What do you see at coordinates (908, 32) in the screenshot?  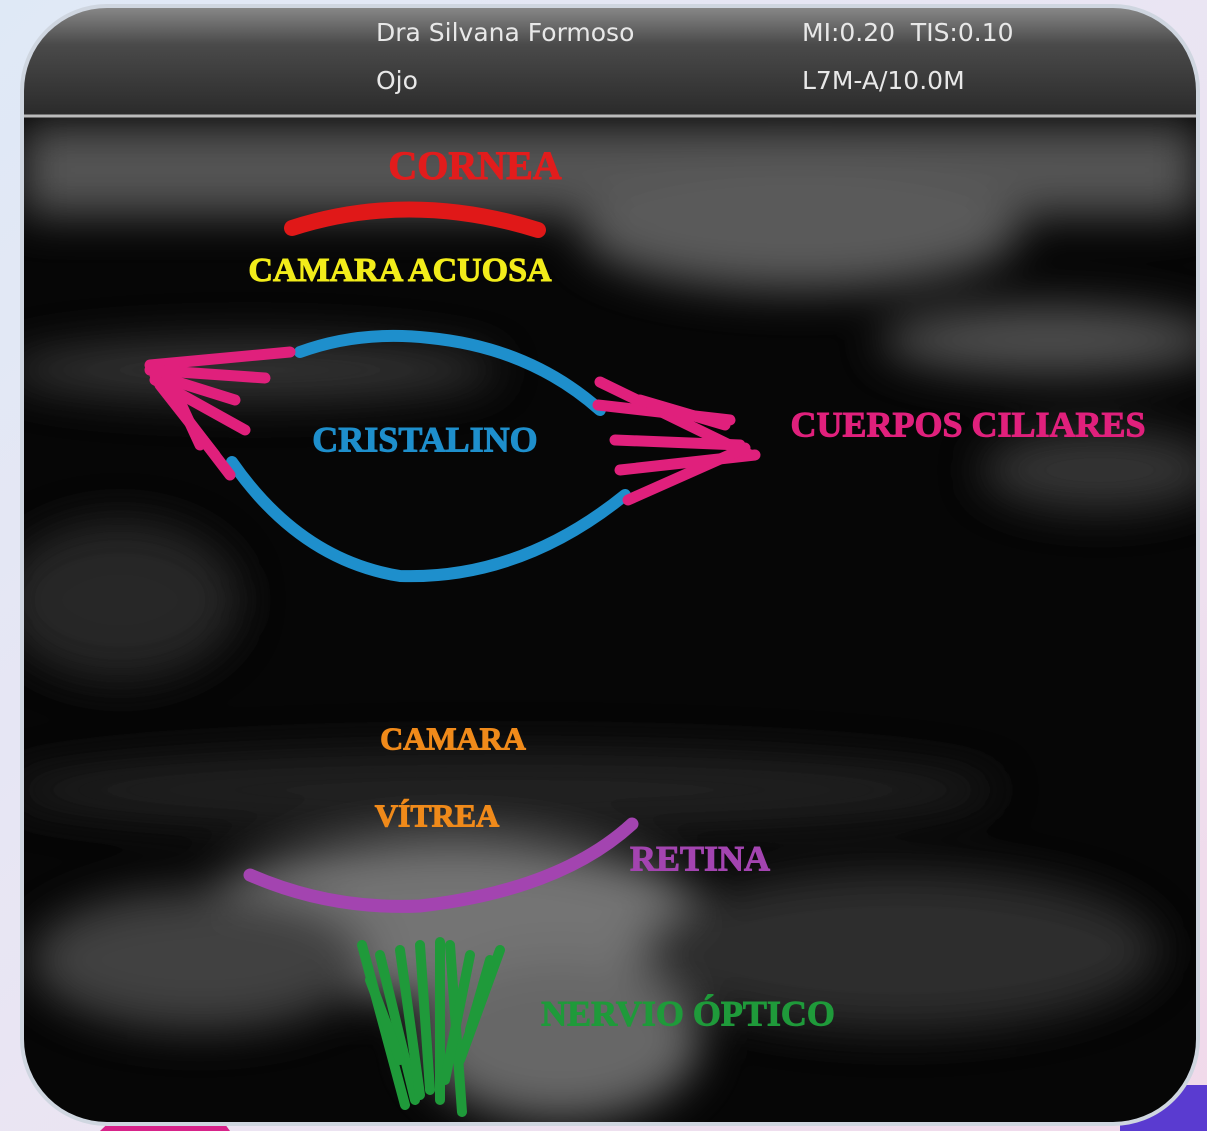 I see `indices: MI:0.20 TIS:0.10` at bounding box center [908, 32].